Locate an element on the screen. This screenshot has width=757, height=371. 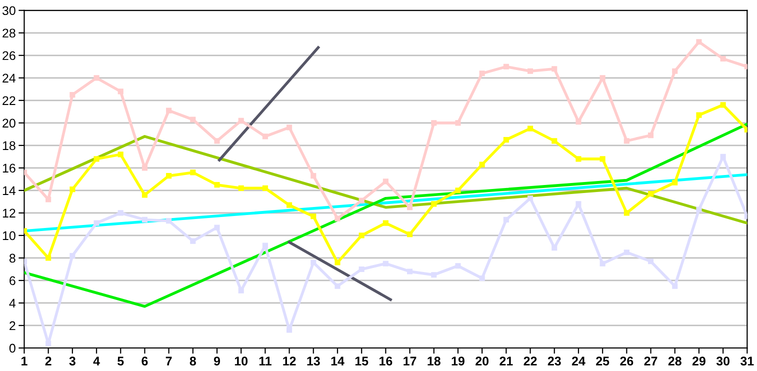
y-tick-label: 2 is located at coordinates (13, 325).